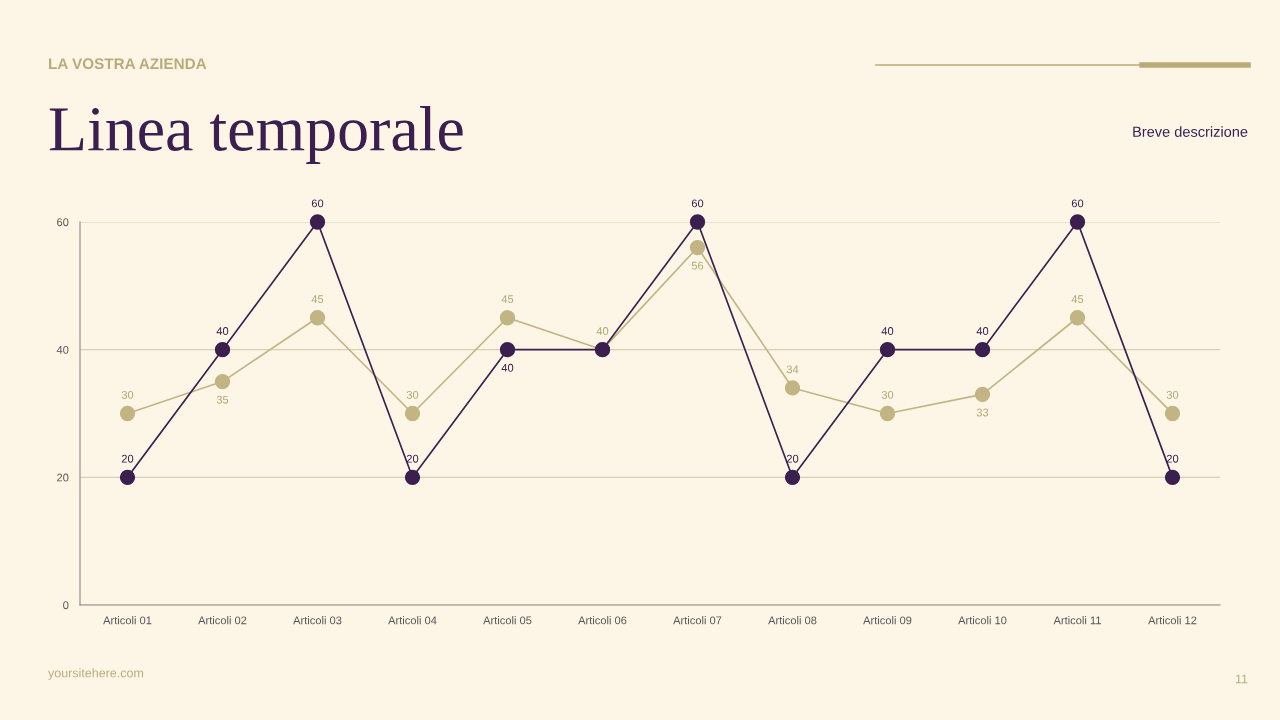 The image size is (1280, 720). I want to click on y-tick-label: 60, so click(63, 222).